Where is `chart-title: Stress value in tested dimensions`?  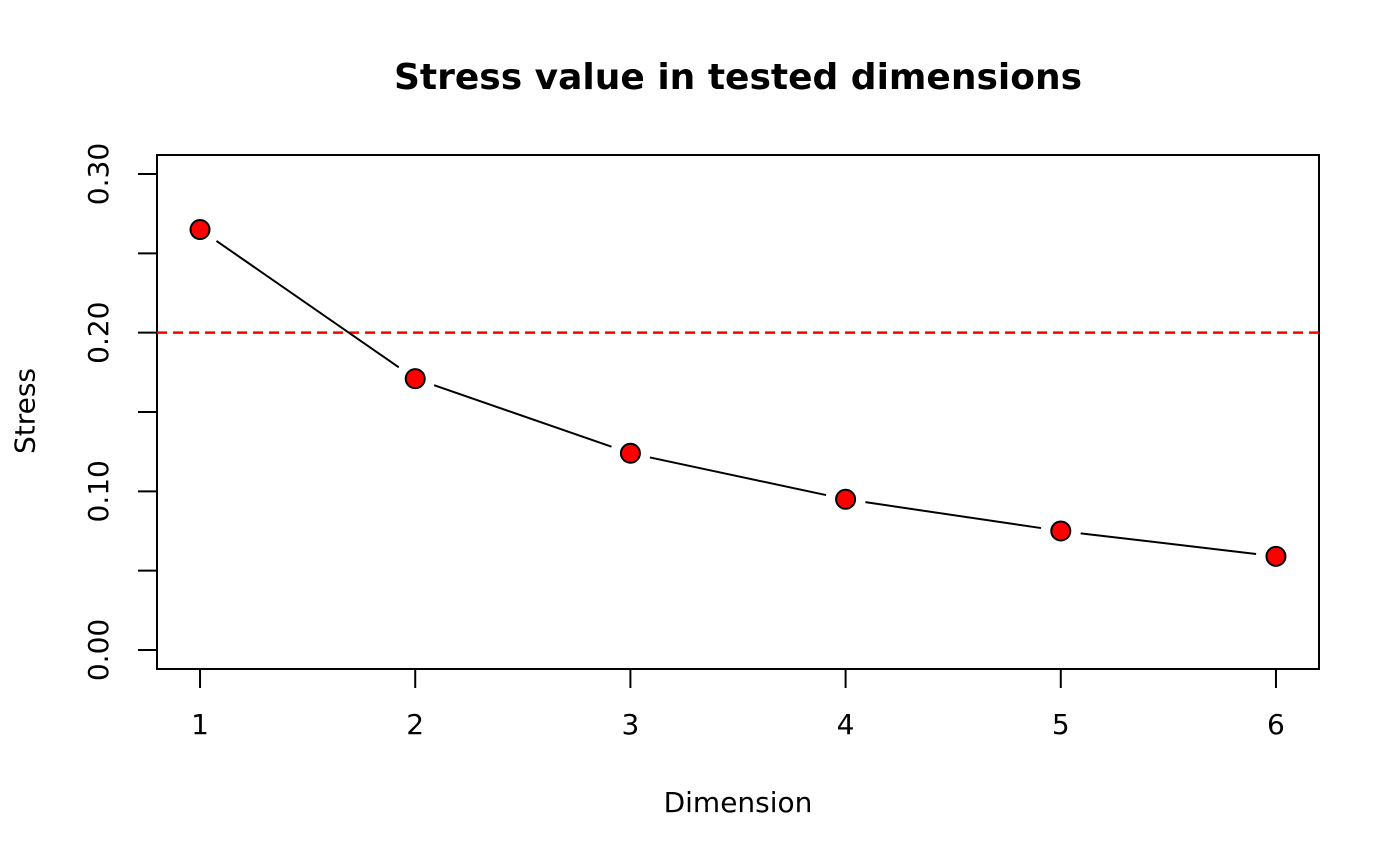
chart-title: Stress value in tested dimensions is located at coordinates (738, 77).